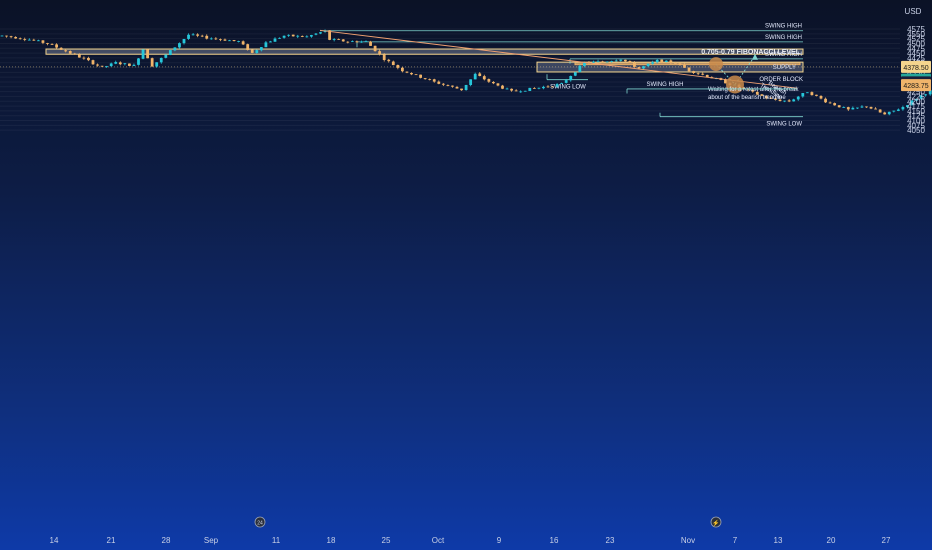  Describe the element at coordinates (916, 125) in the screenshot. I see `y-tick-label: 4075` at that location.